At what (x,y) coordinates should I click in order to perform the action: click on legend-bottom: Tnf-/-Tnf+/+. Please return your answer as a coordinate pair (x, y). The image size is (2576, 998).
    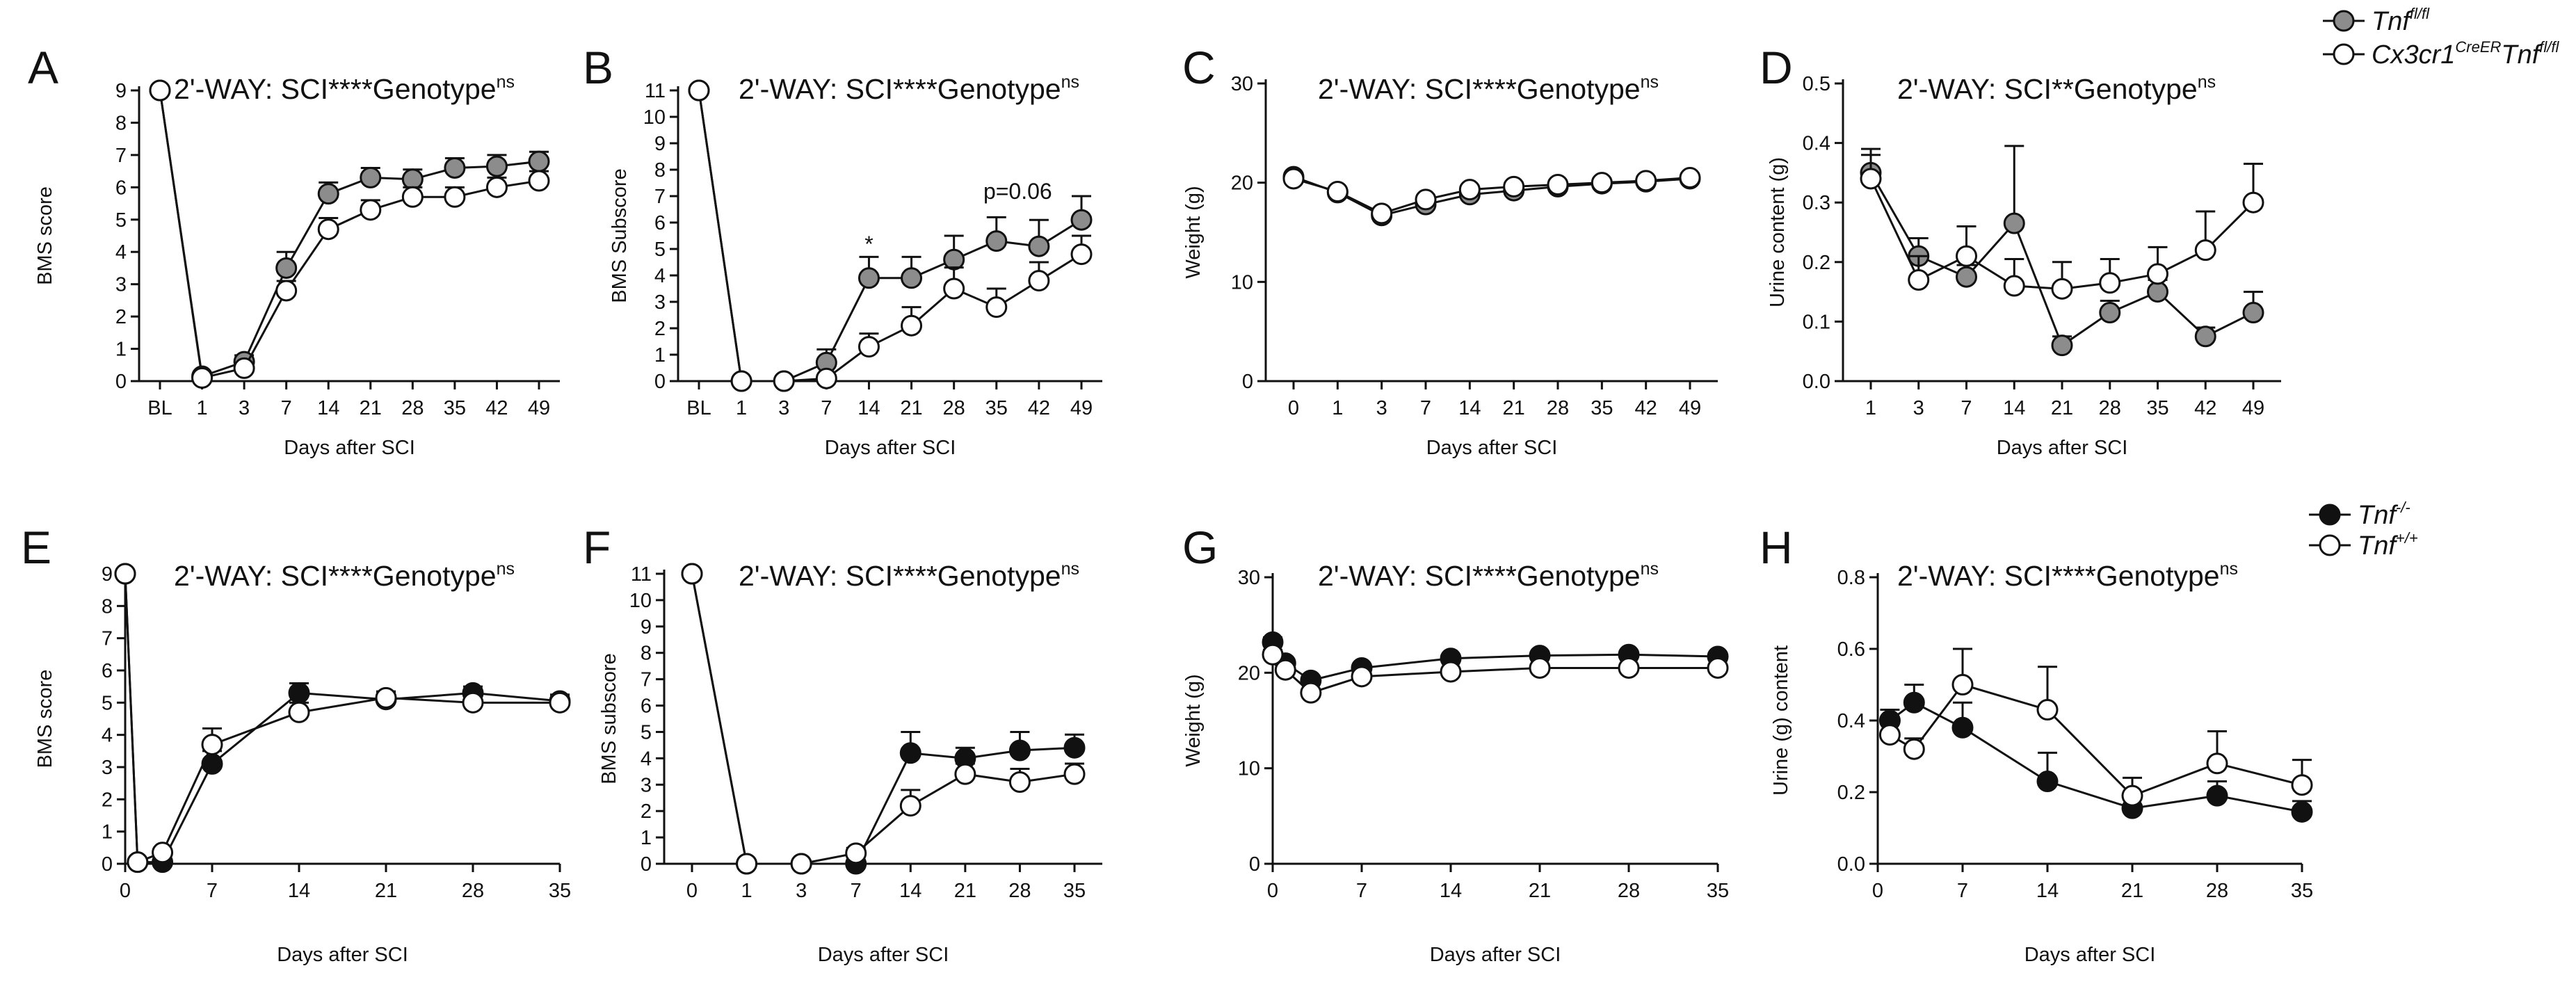
    Looking at the image, I should click on (2363, 530).